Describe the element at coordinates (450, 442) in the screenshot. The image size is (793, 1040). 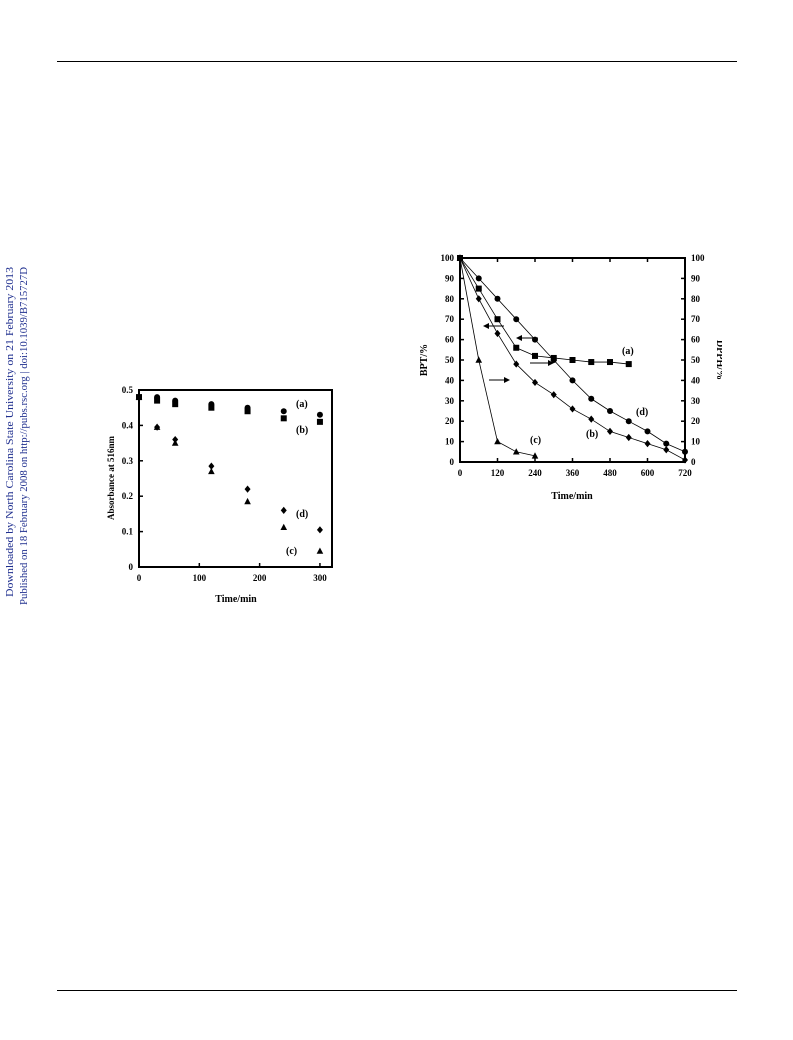
I see `y-tick-label: 10` at that location.